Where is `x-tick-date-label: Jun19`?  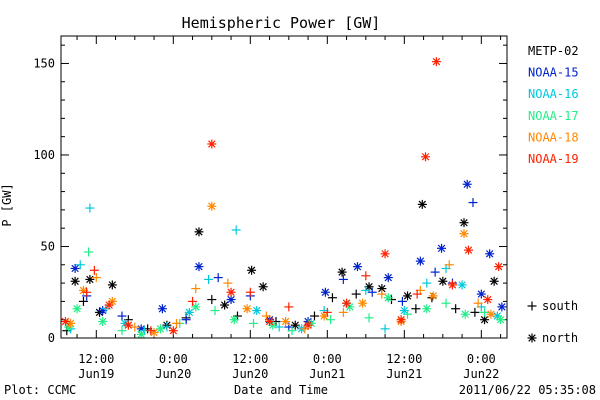 x-tick-date-label: Jun19 is located at coordinates (96, 374).